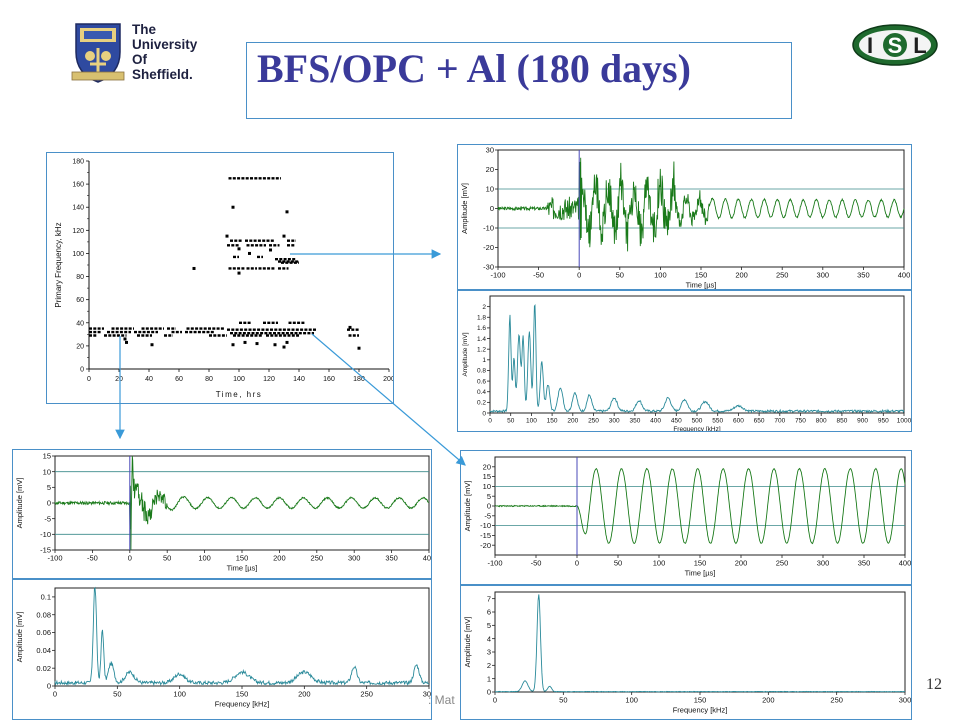 This screenshot has width=960, height=720. Describe the element at coordinates (490, 421) in the screenshot. I see `spectrum-top-right-xtick-label: 0` at that location.